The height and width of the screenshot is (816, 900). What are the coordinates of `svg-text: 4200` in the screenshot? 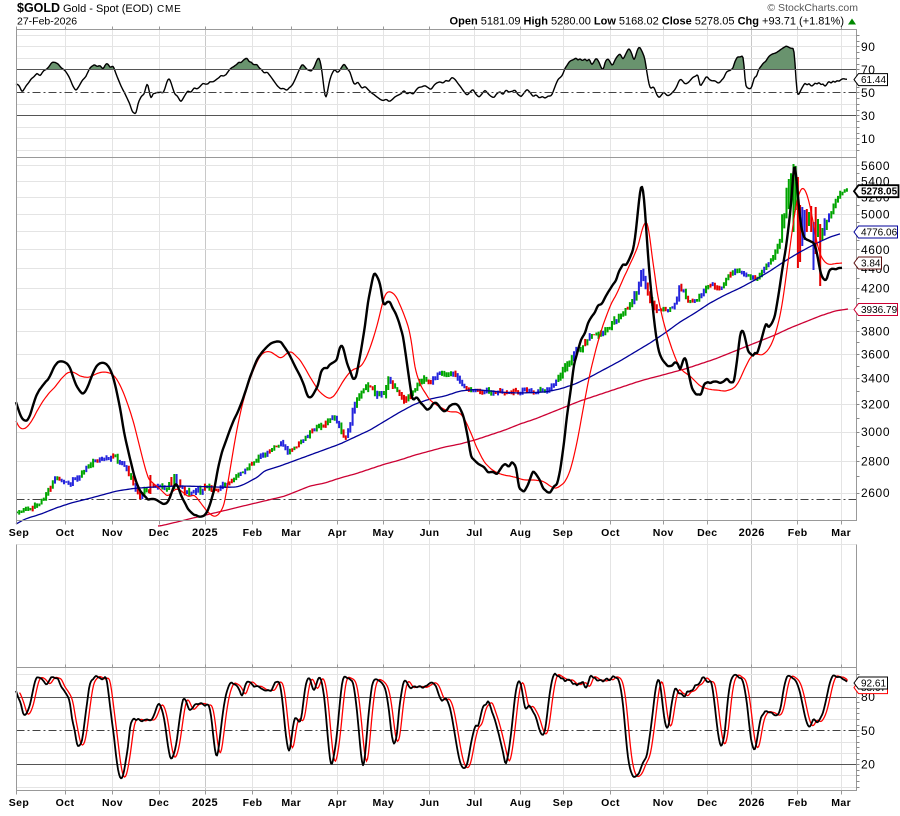 It's located at (875, 289).